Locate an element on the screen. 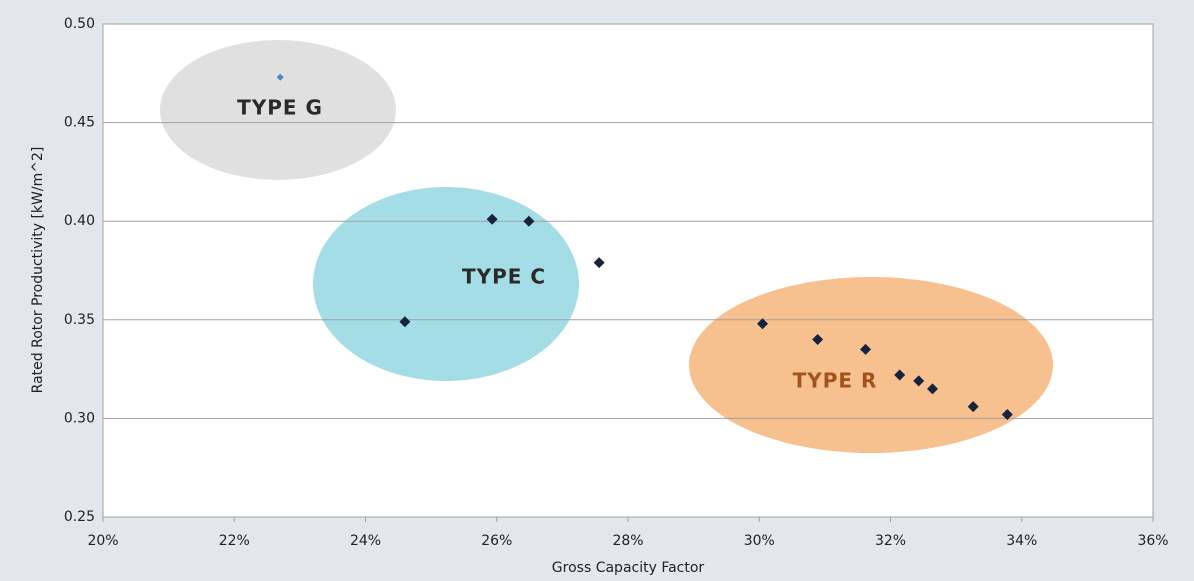 The image size is (1194, 581). x-tick-label: 32% is located at coordinates (890, 541).